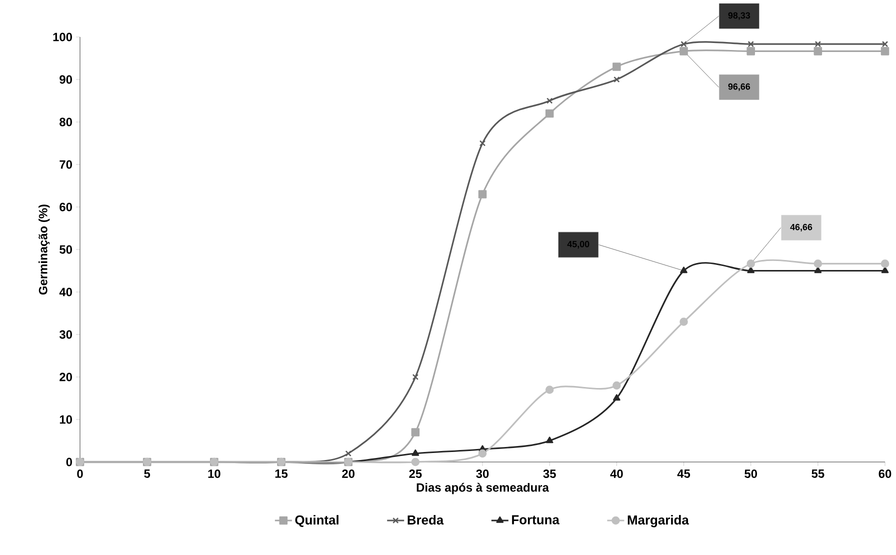 The width and height of the screenshot is (896, 555). What do you see at coordinates (426, 520) in the screenshot?
I see `legend-label: Breda` at bounding box center [426, 520].